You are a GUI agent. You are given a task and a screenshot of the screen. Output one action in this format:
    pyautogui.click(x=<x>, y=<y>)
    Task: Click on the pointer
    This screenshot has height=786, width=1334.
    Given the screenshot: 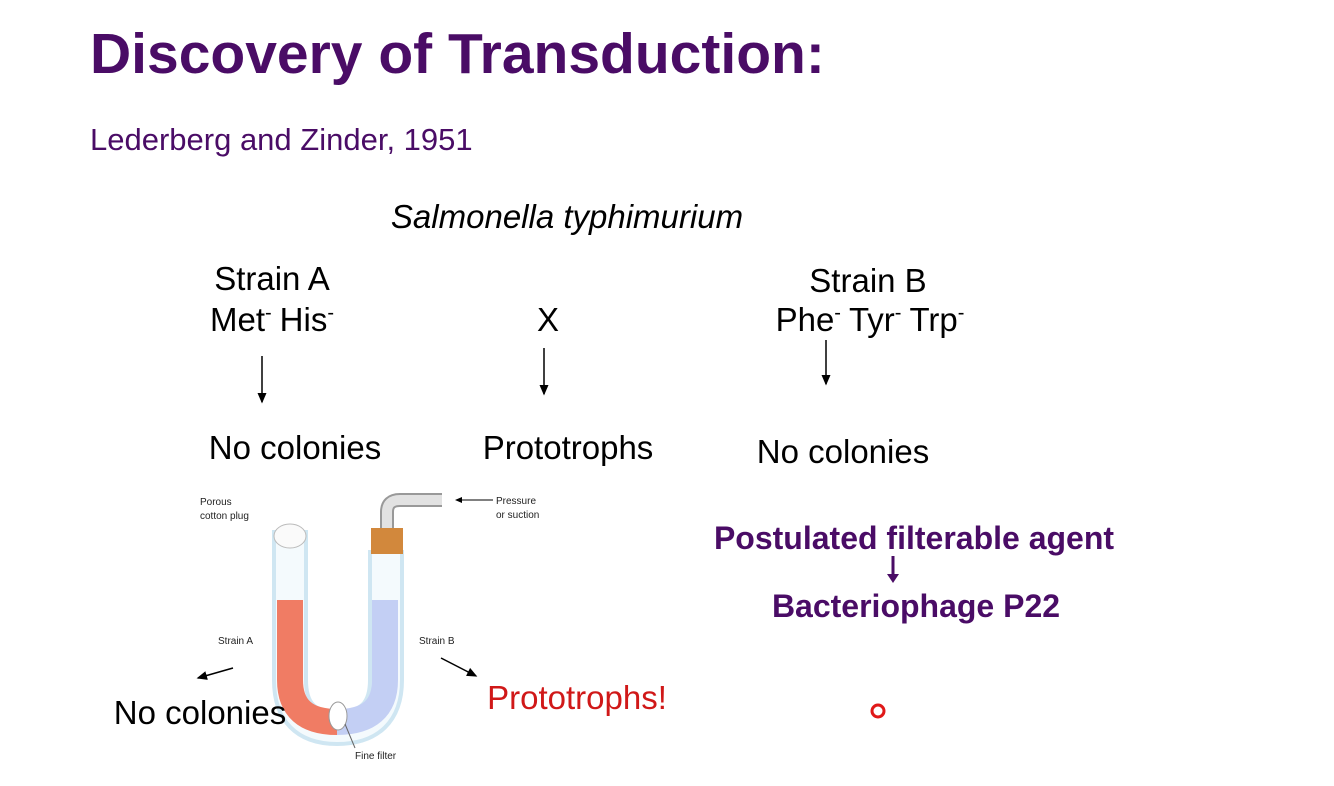 What is the action you would take?
    pyautogui.click(x=878, y=711)
    